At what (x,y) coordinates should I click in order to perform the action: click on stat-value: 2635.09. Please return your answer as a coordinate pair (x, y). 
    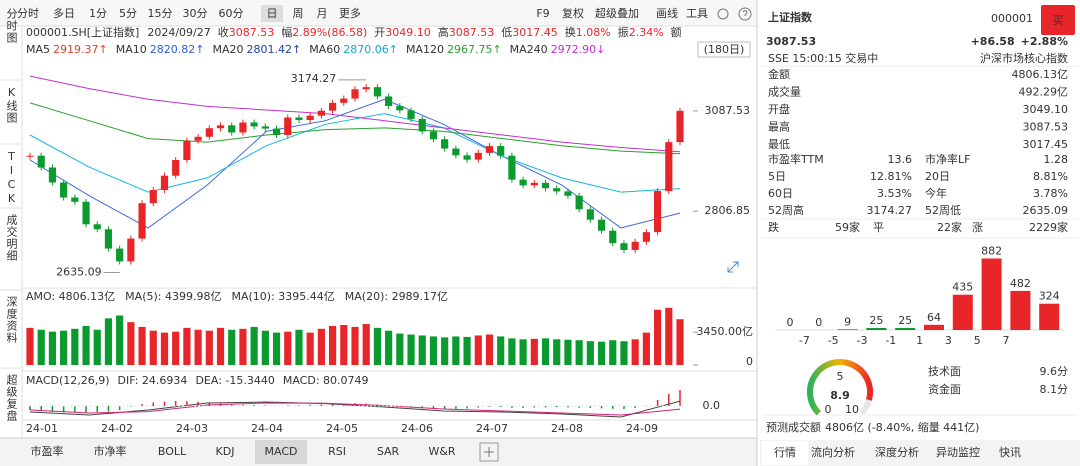
    Looking at the image, I should click on (1046, 210).